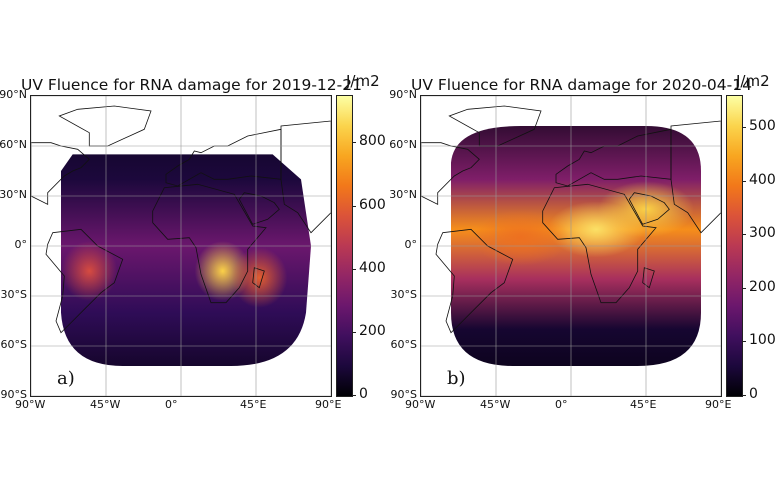  Describe the element at coordinates (372, 204) in the screenshot. I see `colorbar-tick-label: 600` at that location.